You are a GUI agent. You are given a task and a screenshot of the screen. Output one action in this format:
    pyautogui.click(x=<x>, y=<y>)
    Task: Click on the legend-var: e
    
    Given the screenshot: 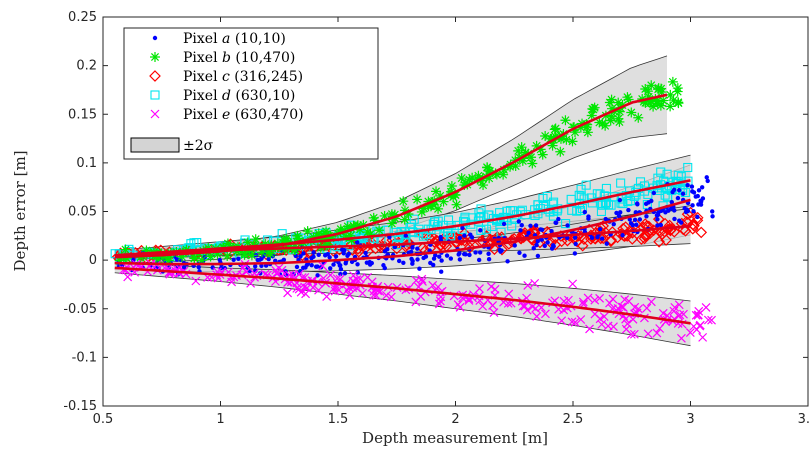 What is the action you would take?
    pyautogui.click(x=226, y=115)
    